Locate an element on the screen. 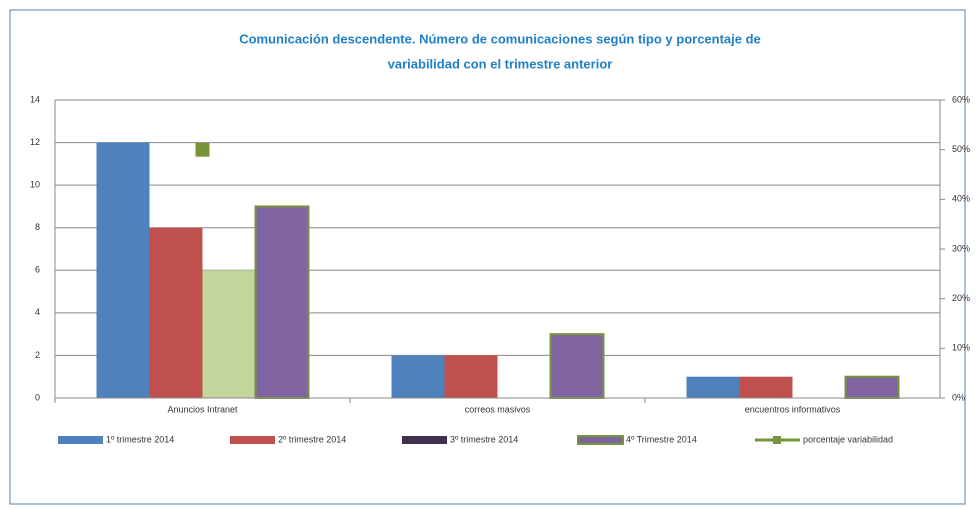 The height and width of the screenshot is (509, 976). y2-tick-label: 0% is located at coordinates (958, 397).